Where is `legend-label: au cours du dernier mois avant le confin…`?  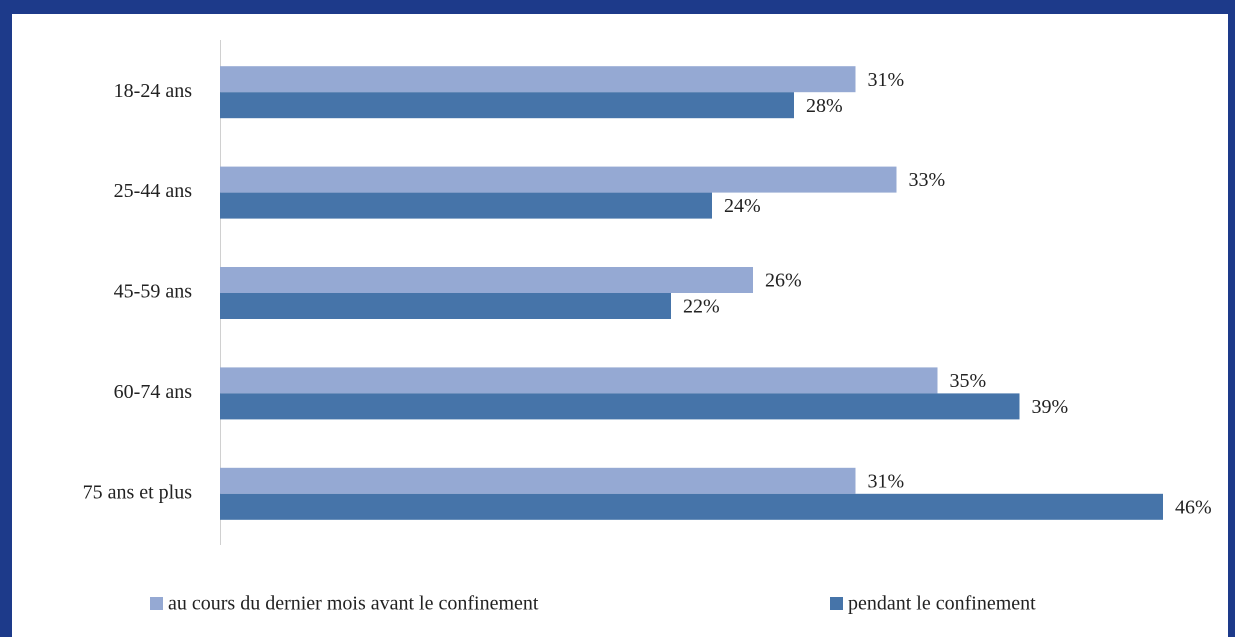 legend-label: au cours du dernier mois avant le confin… is located at coordinates (353, 604).